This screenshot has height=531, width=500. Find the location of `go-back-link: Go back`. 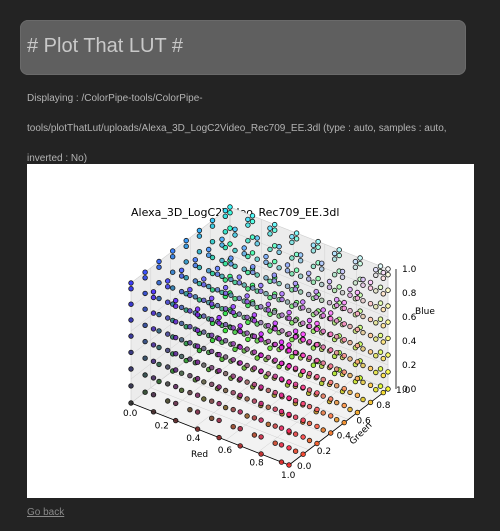

go-back-link: Go back is located at coordinates (46, 512).